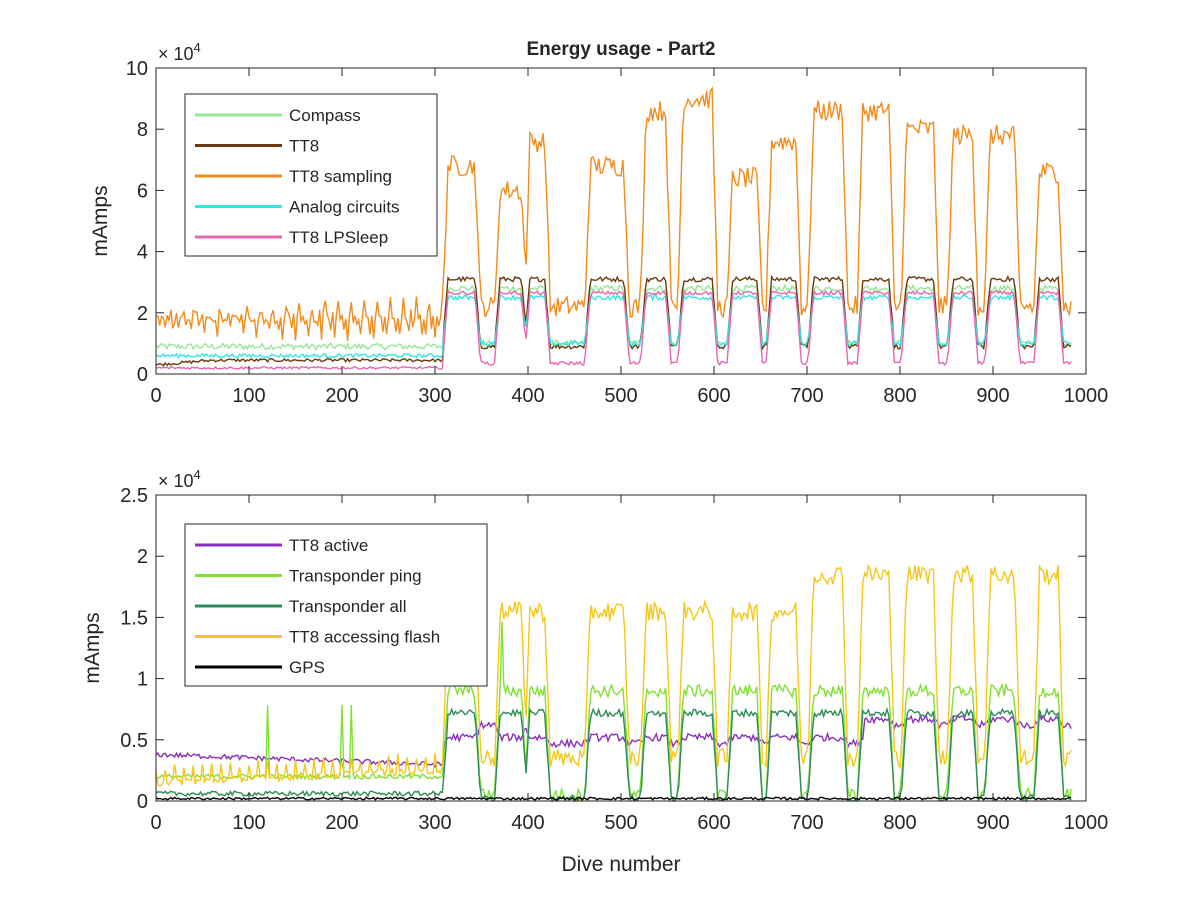 The height and width of the screenshot is (900, 1200). Describe the element at coordinates (620, 49) in the screenshot. I see `chart-title: Energy usage - Part2` at that location.